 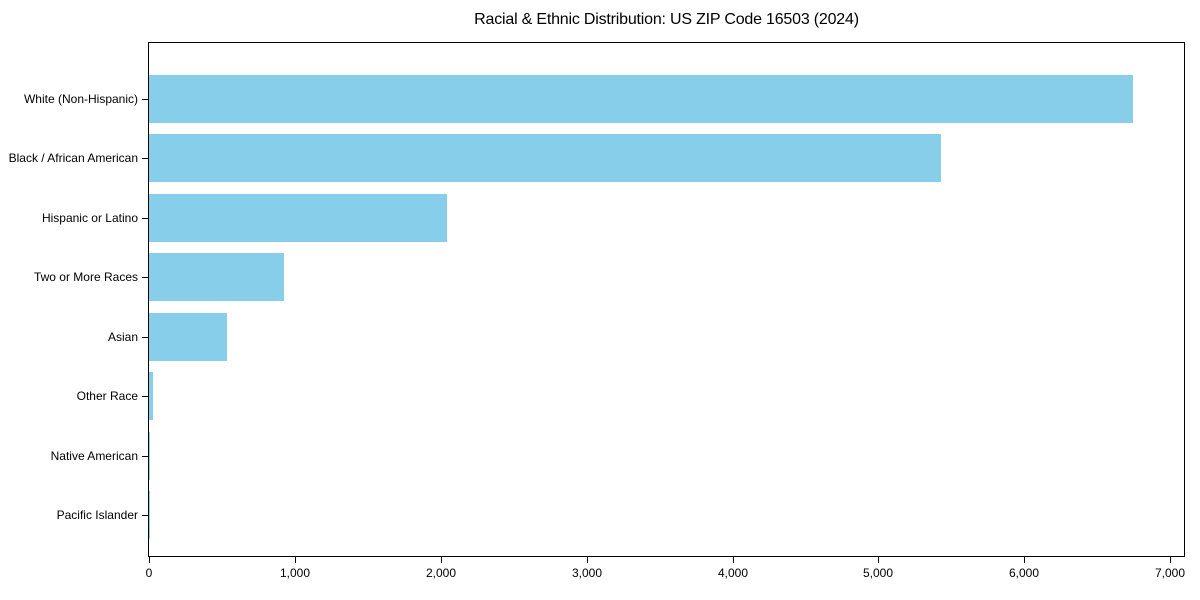 What do you see at coordinates (151, 396) in the screenshot?
I see `bar-other-race` at bounding box center [151, 396].